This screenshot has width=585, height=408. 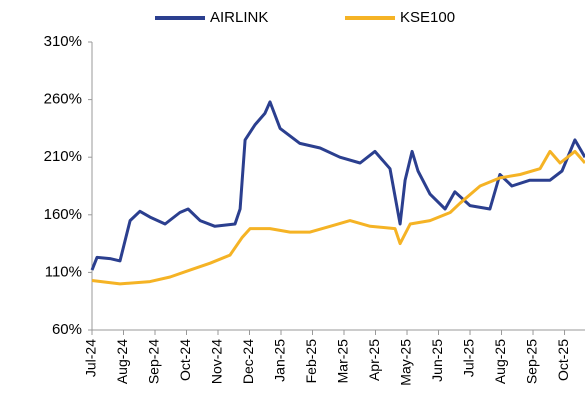 What do you see at coordinates (91, 358) in the screenshot?
I see `x-tick-label: Jul-24` at bounding box center [91, 358].